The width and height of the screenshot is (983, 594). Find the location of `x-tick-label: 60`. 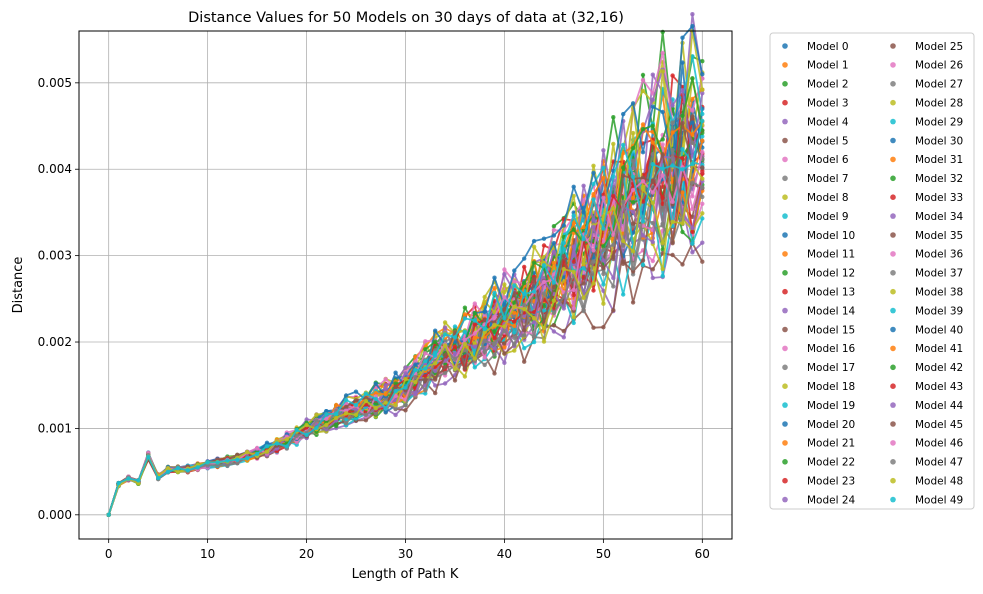

x-tick-label: 60 is located at coordinates (702, 554).